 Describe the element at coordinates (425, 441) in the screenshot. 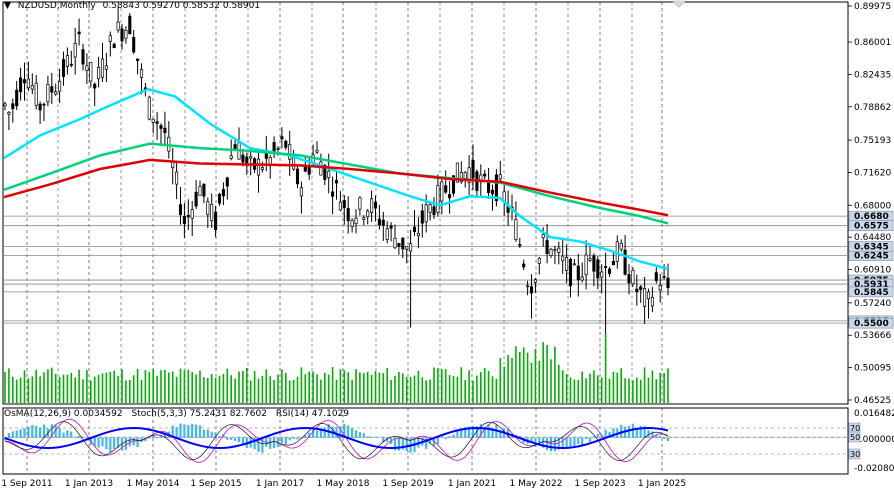

I see `indicator-pane-frame` at that location.